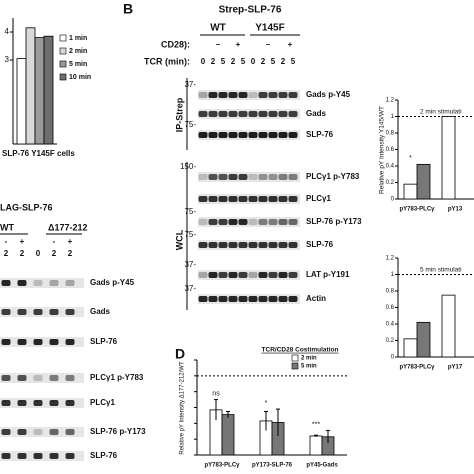  I want to click on legend-label: 1 min, so click(78, 38).